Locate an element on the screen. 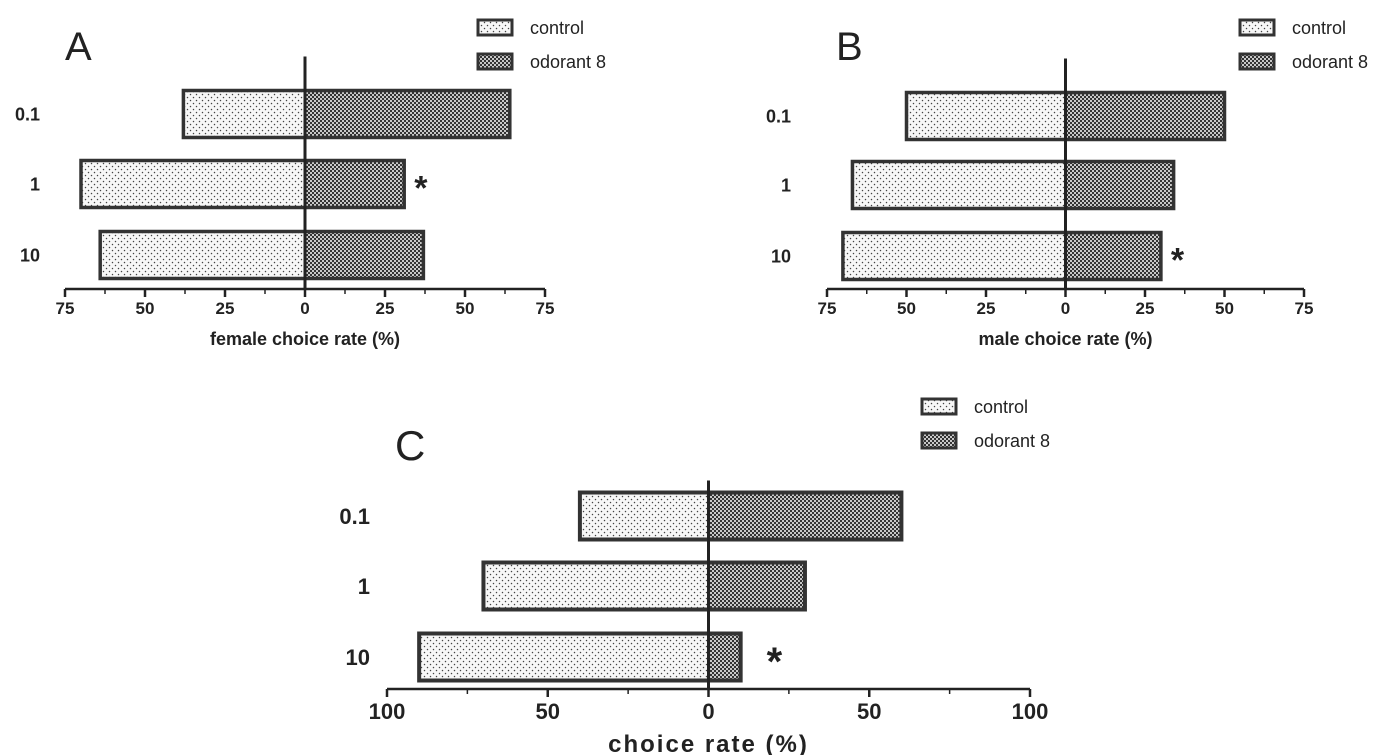 The image size is (1391, 755). x-axis-title: female choice rate (%) is located at coordinates (305, 339).